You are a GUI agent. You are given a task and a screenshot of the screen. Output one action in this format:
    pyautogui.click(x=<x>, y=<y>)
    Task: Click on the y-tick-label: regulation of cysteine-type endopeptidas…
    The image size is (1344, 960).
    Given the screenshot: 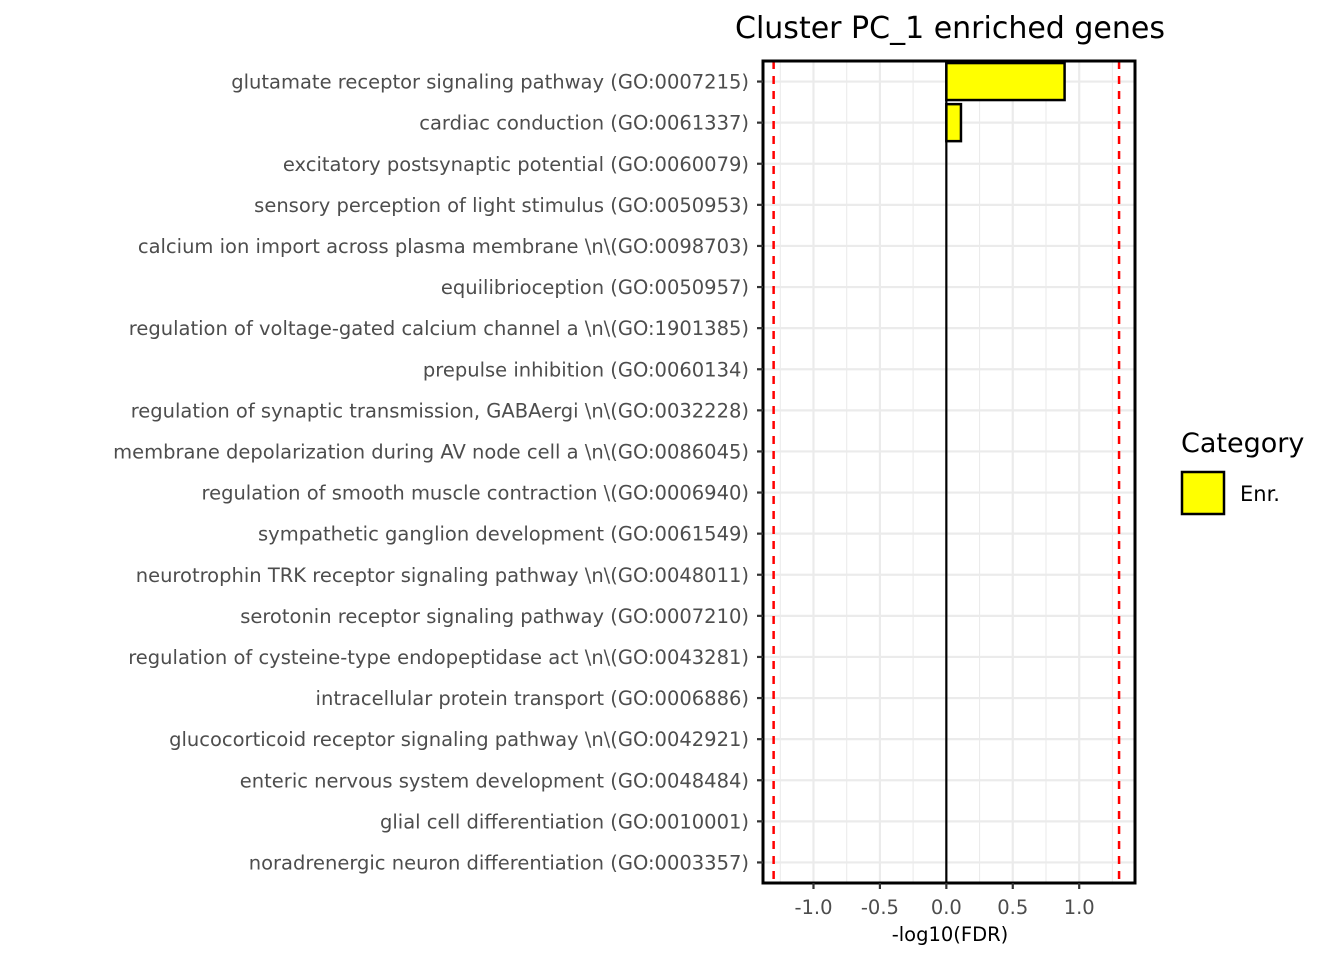 What is the action you would take?
    pyautogui.click(x=438, y=657)
    